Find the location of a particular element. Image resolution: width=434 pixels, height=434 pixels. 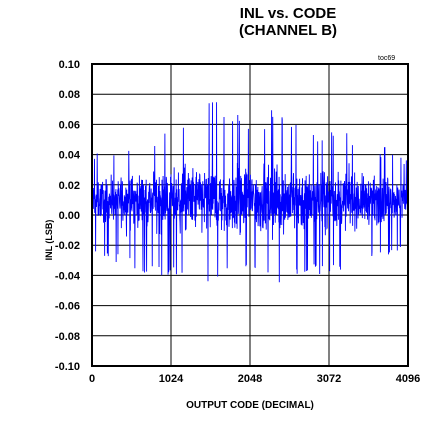

y-tick-label: 0.08 is located at coordinates (69, 95).